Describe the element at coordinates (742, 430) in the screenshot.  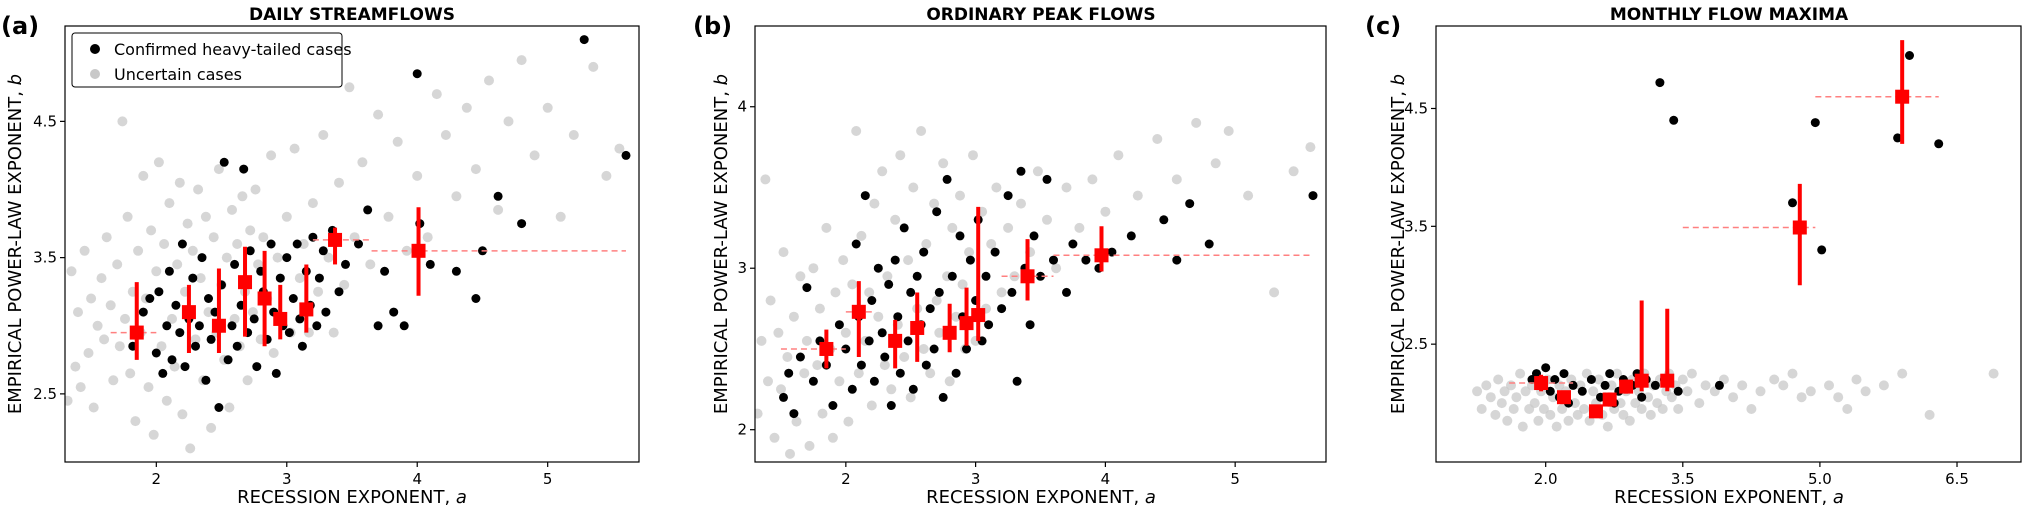
I see `y-tick-label: 2` at that location.